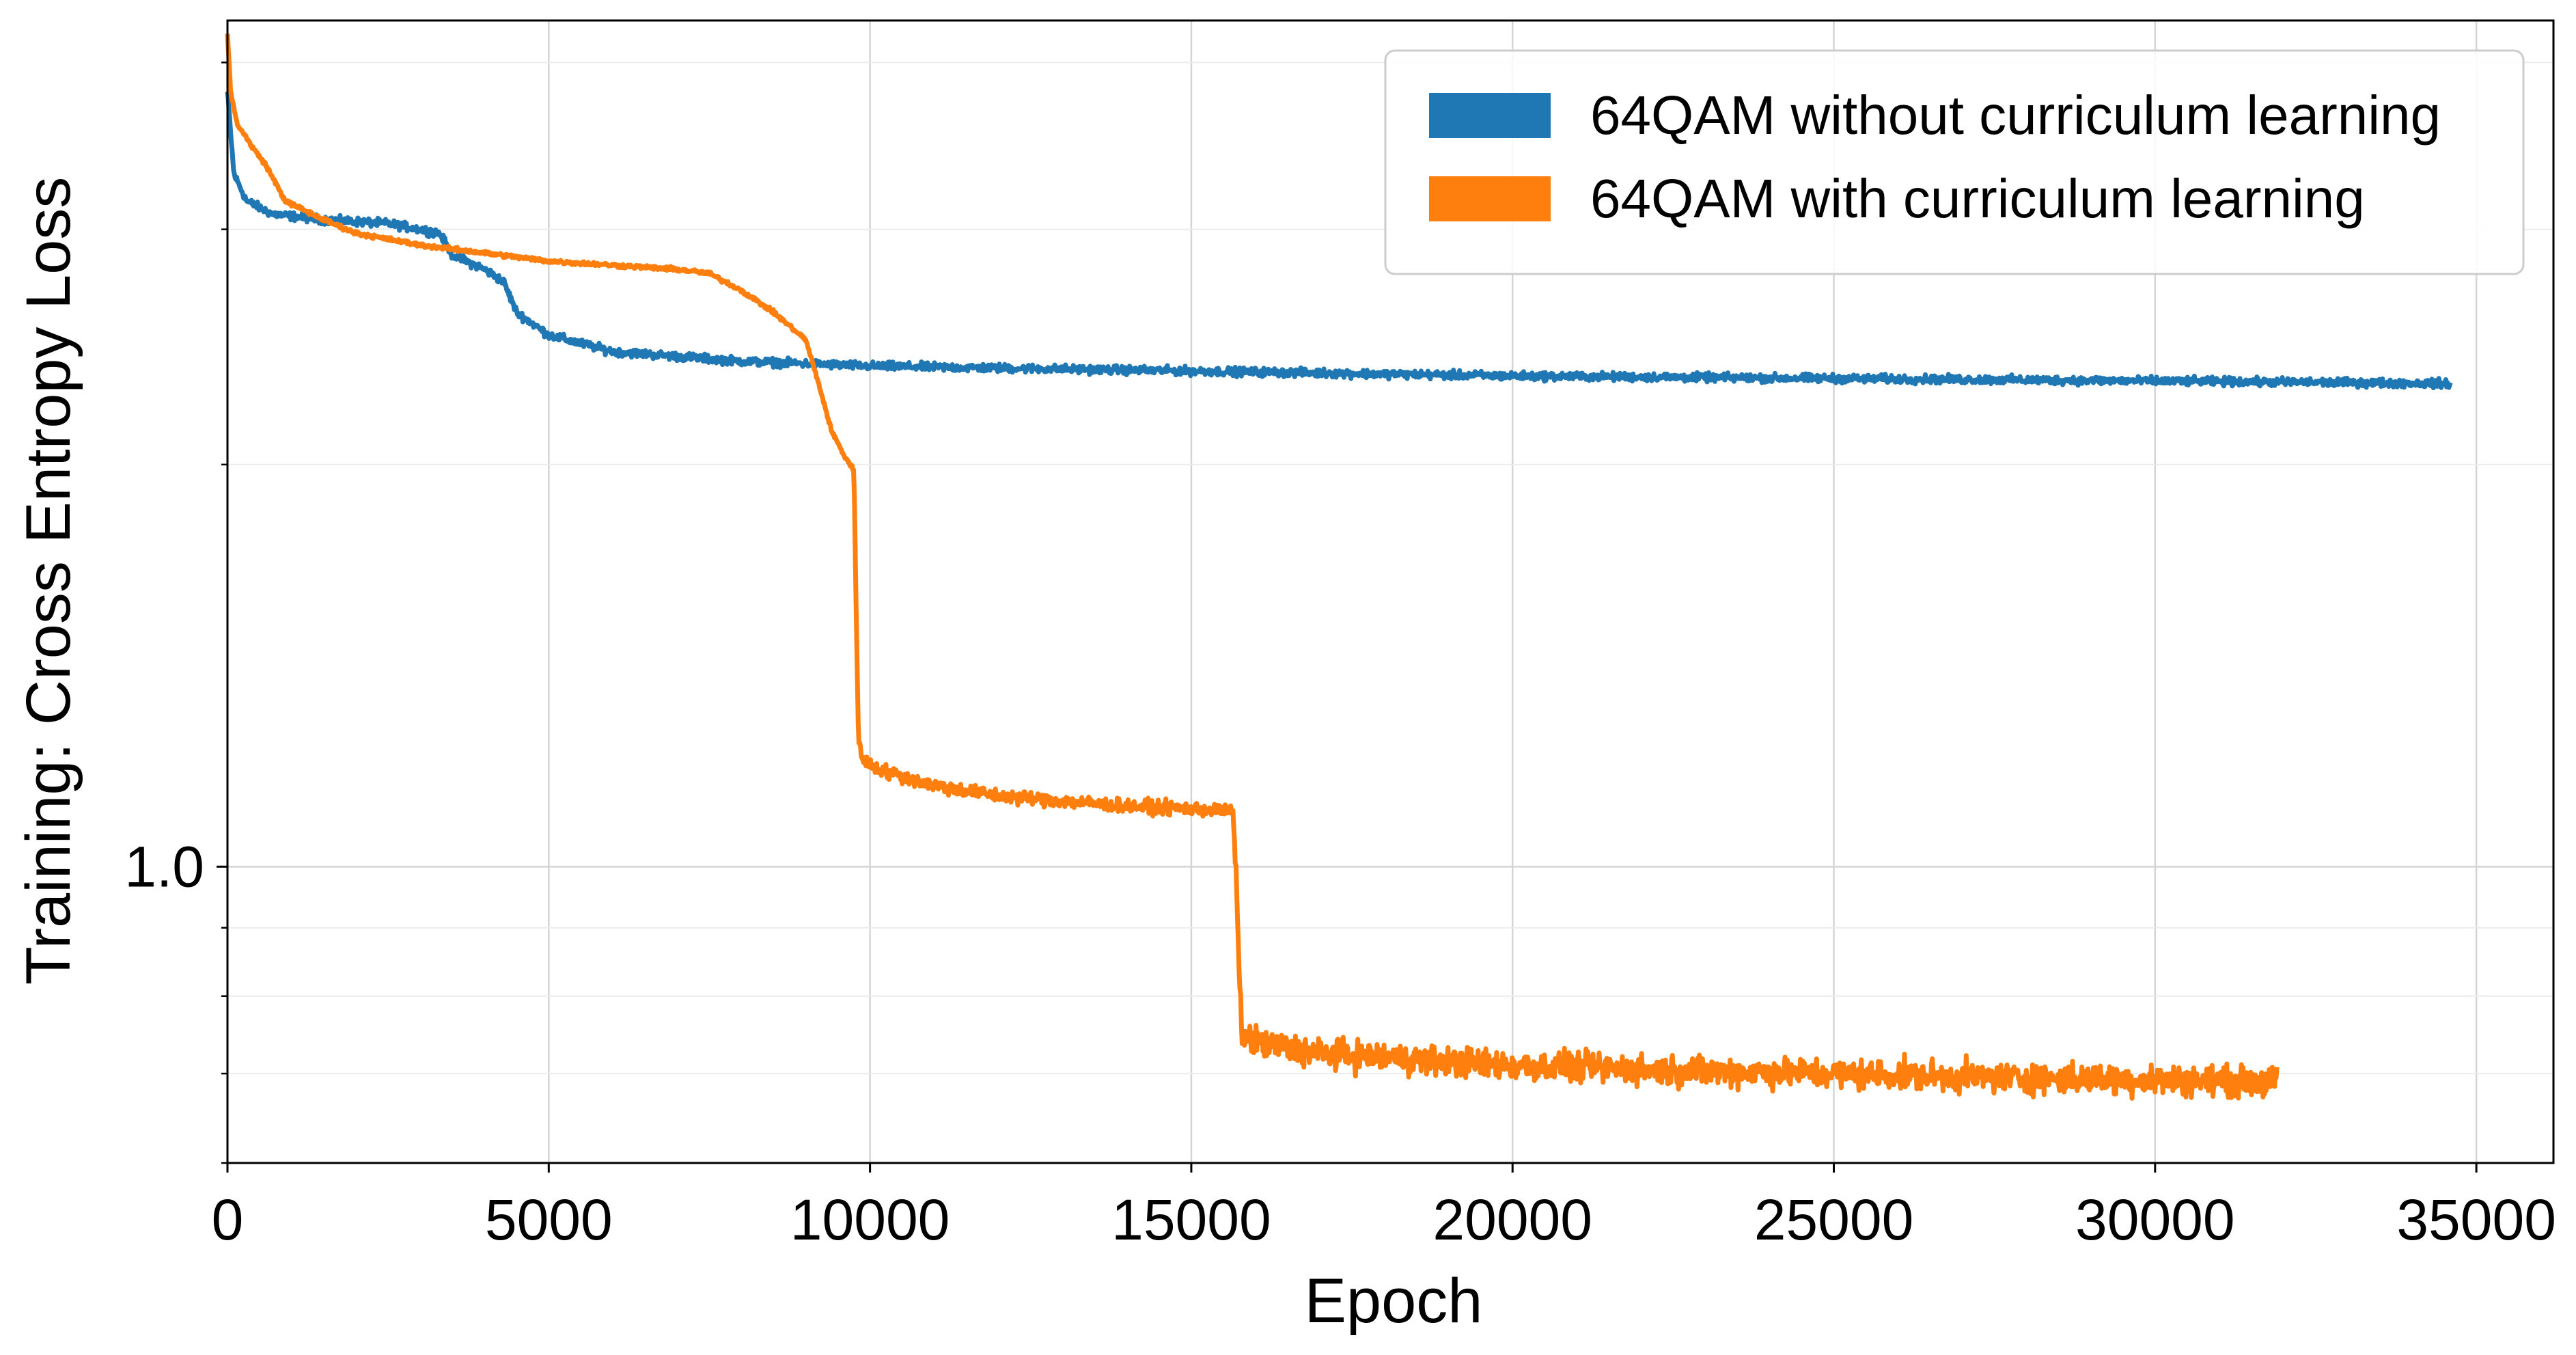 The image size is (2576, 1355). Describe the element at coordinates (1978, 198) in the screenshot. I see `legend-label-2: 64QAM with curriculum learning` at that location.